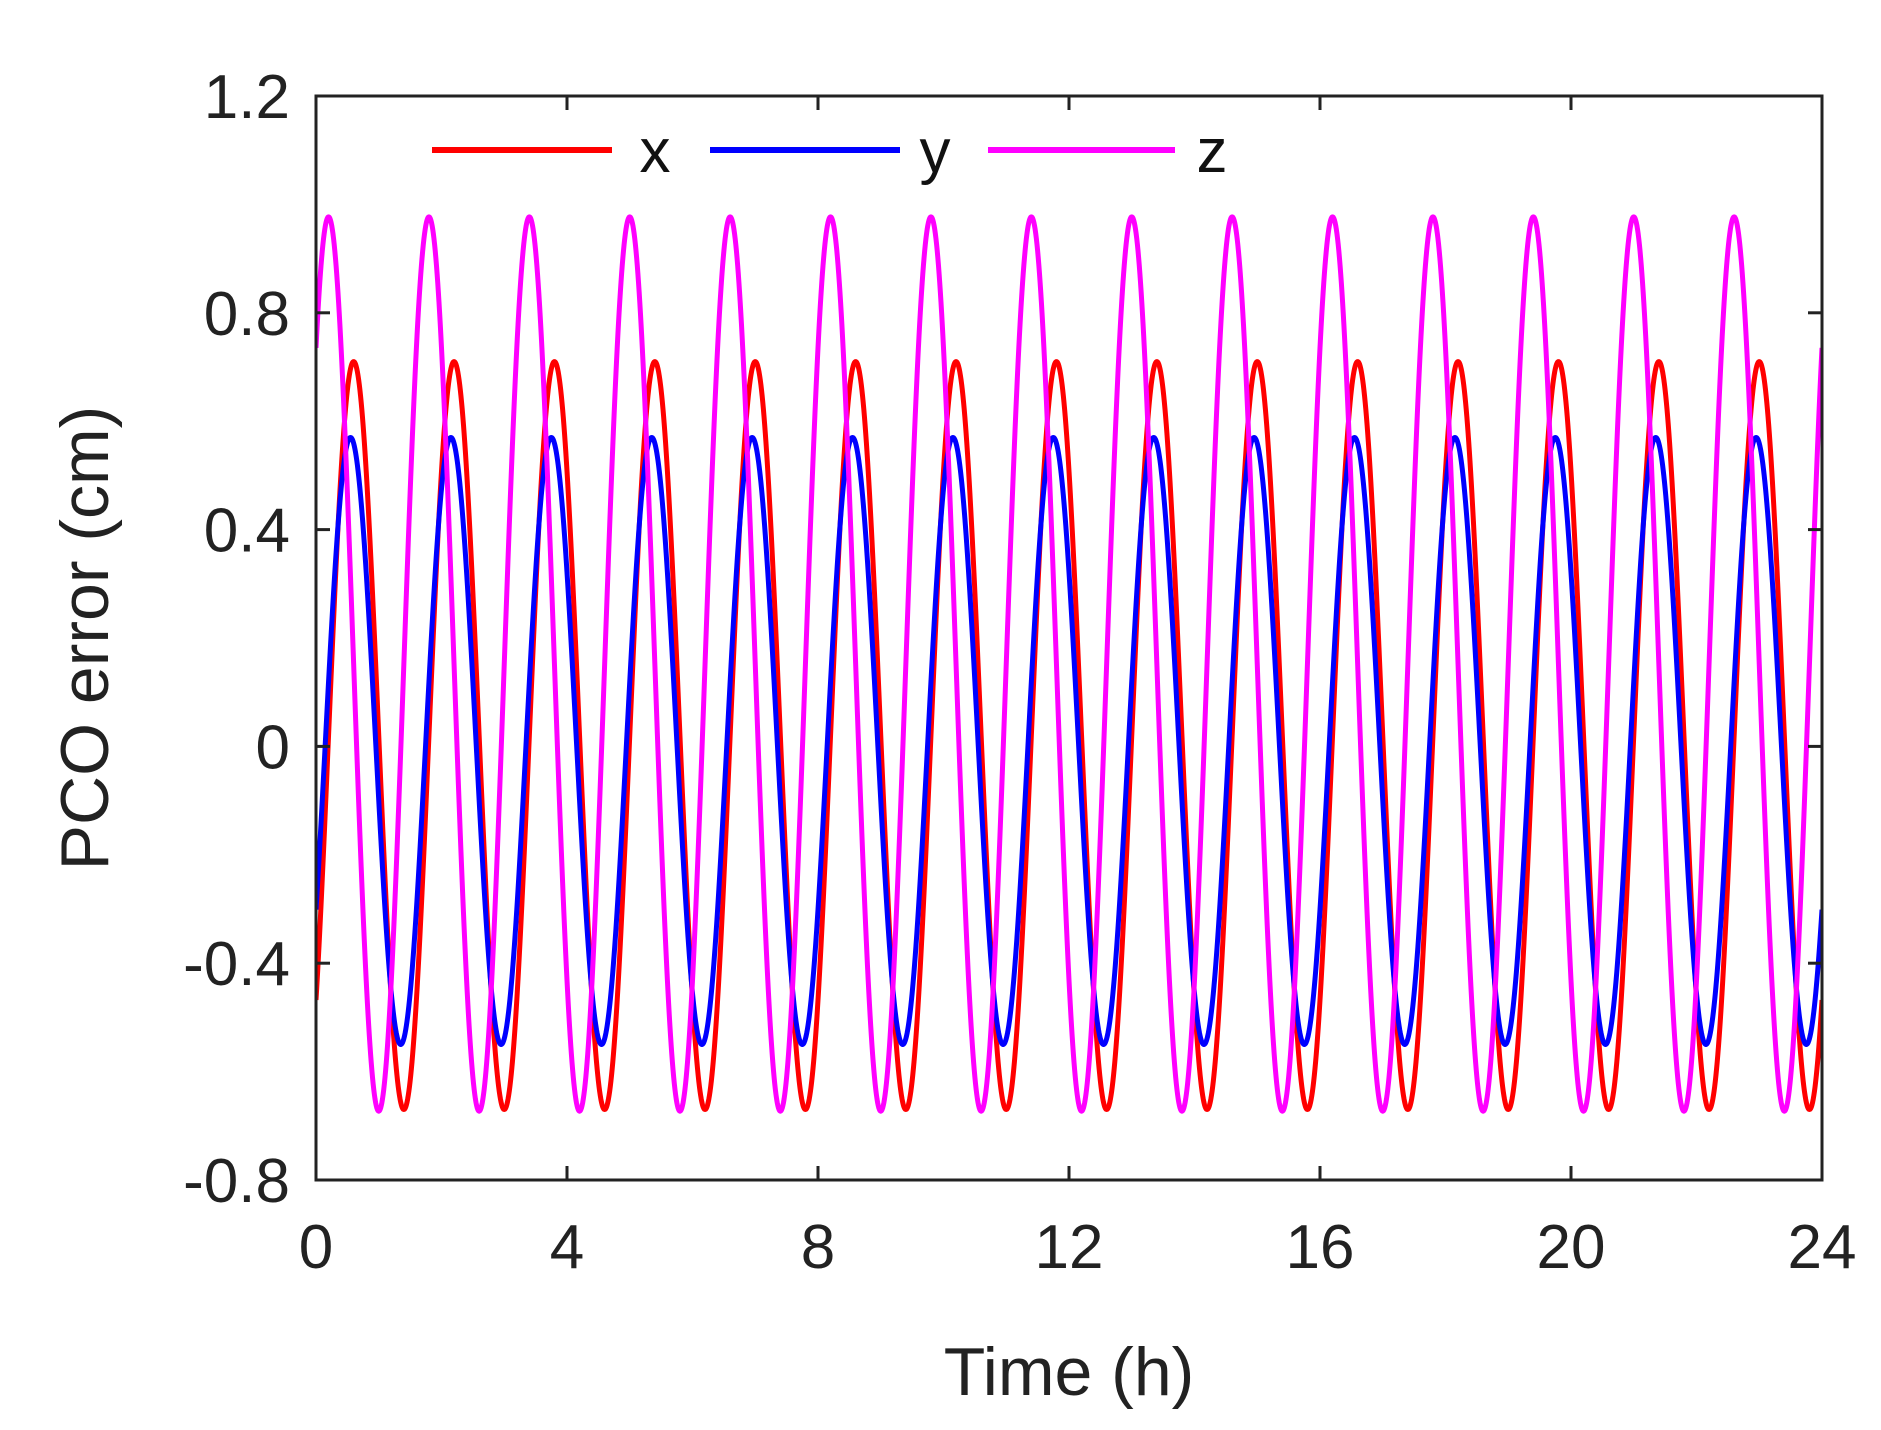  I want to click on x-tick-label: 12, so click(1069, 1247).